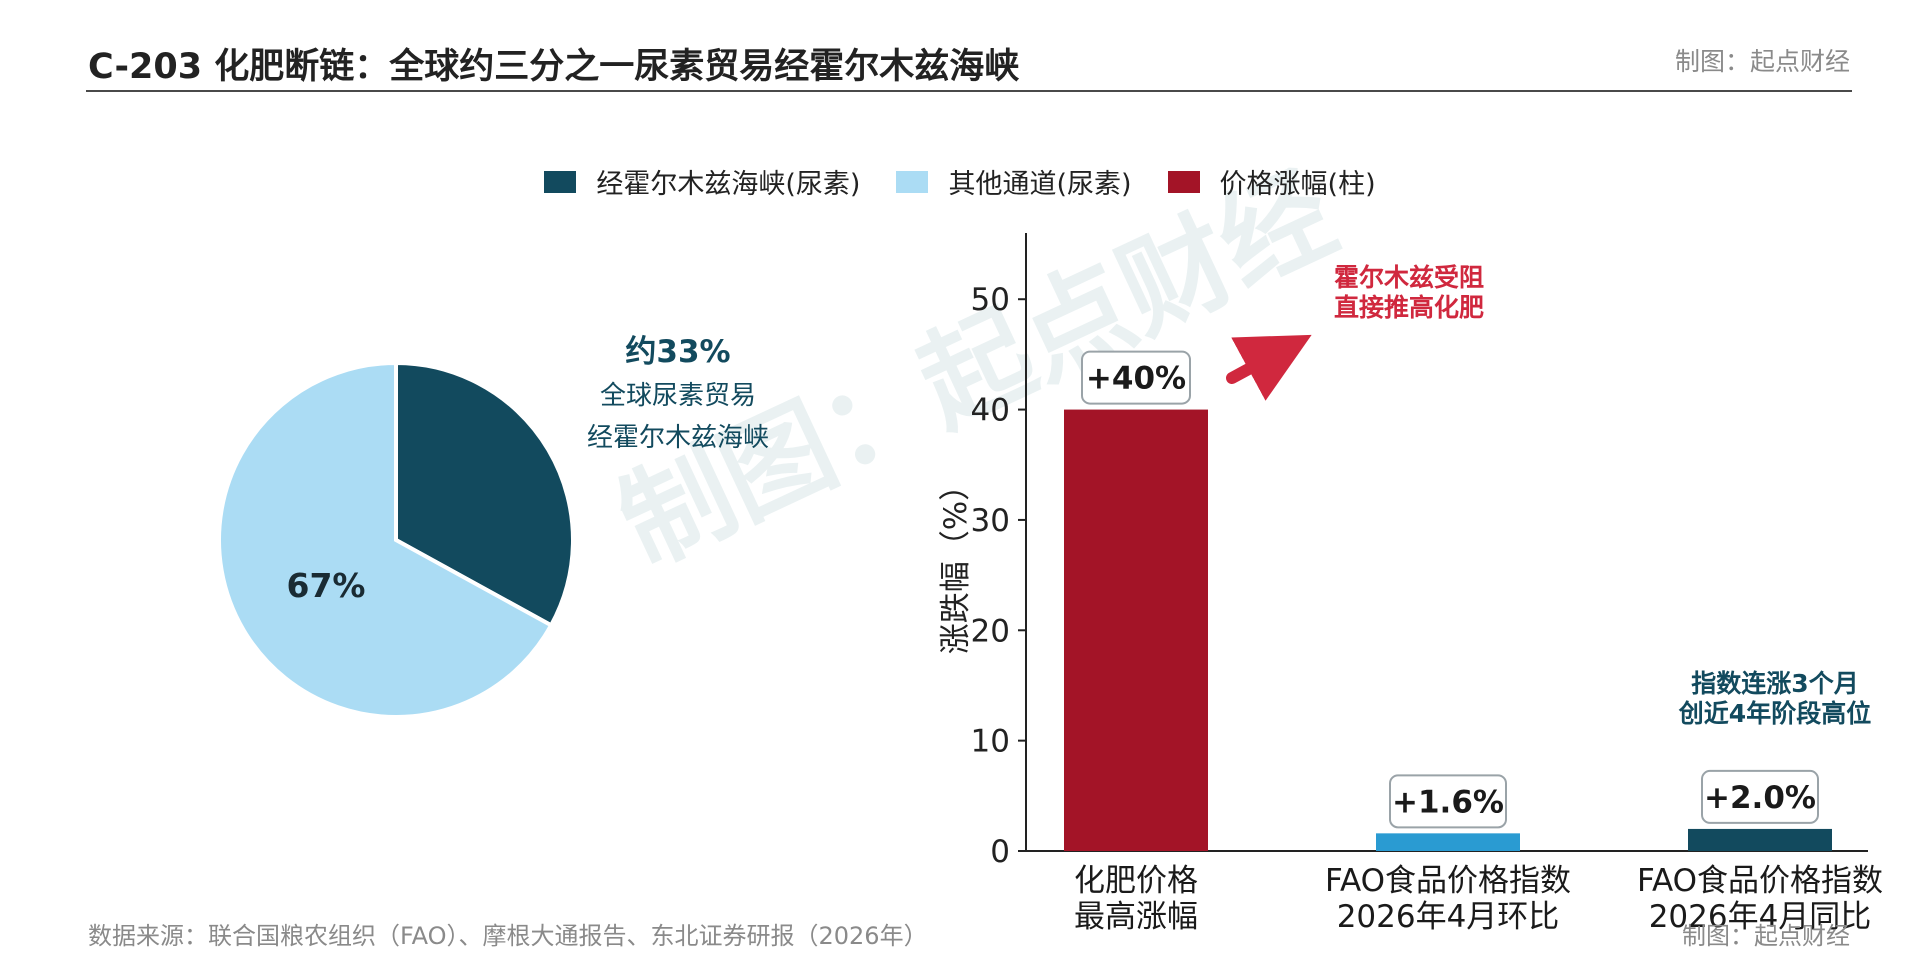  What do you see at coordinates (1760, 917) in the screenshot?
I see `x-tick-label-2-1: 2026年4月同比` at bounding box center [1760, 917].